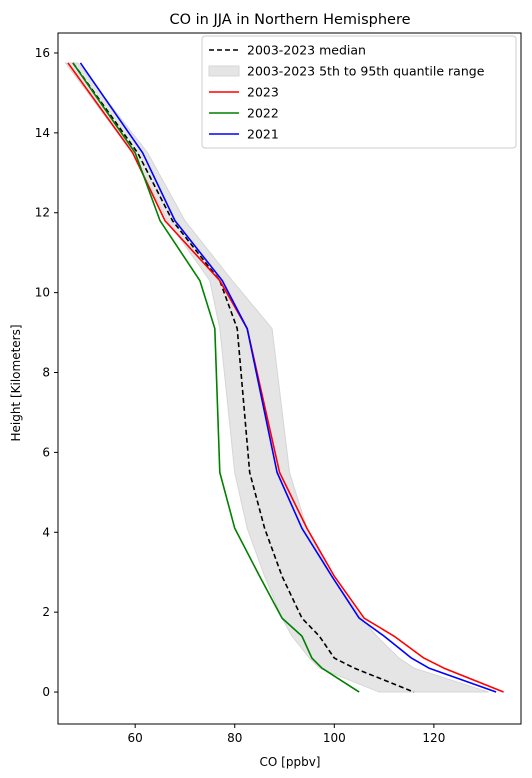 This screenshot has width=532, height=778. I want to click on y-tick-label: 8, so click(46, 373).